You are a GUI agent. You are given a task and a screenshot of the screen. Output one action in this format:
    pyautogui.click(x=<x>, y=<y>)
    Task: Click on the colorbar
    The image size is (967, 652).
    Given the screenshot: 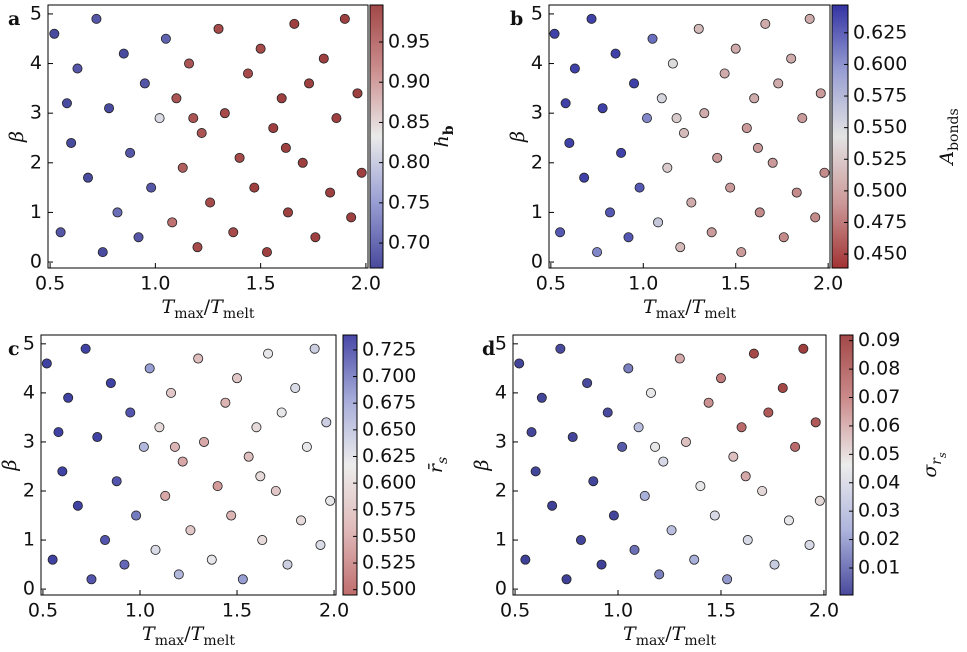 What is the action you would take?
    pyautogui.click(x=376, y=136)
    